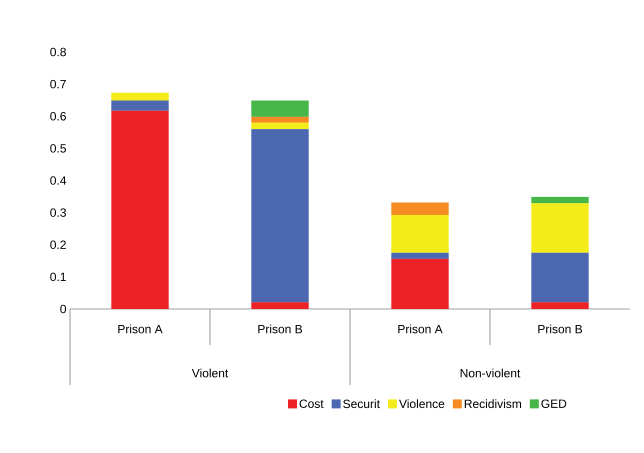 This screenshot has width=644, height=453. What do you see at coordinates (361, 403) in the screenshot?
I see `legend-label: Securit` at bounding box center [361, 403].